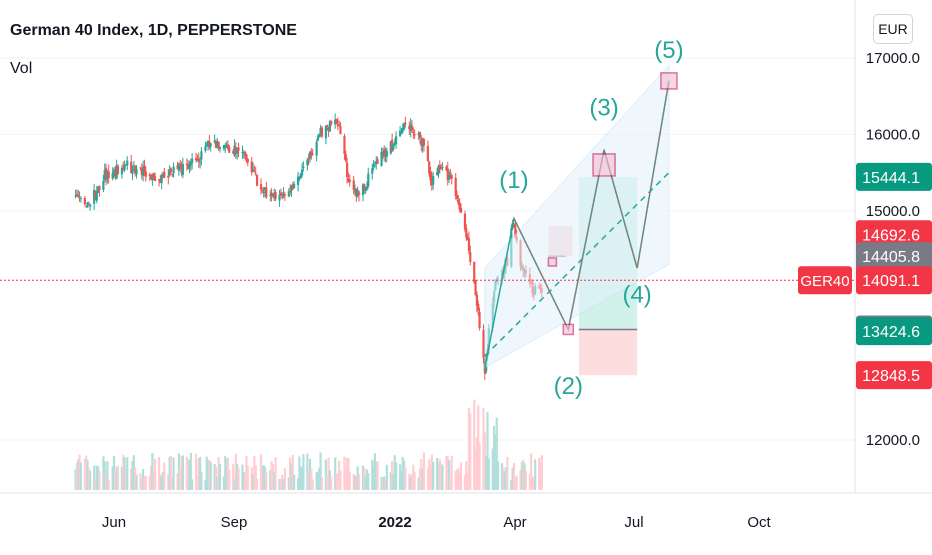 The width and height of the screenshot is (932, 555). What do you see at coordinates (893, 29) in the screenshot?
I see `currency-button: EUR` at bounding box center [893, 29].